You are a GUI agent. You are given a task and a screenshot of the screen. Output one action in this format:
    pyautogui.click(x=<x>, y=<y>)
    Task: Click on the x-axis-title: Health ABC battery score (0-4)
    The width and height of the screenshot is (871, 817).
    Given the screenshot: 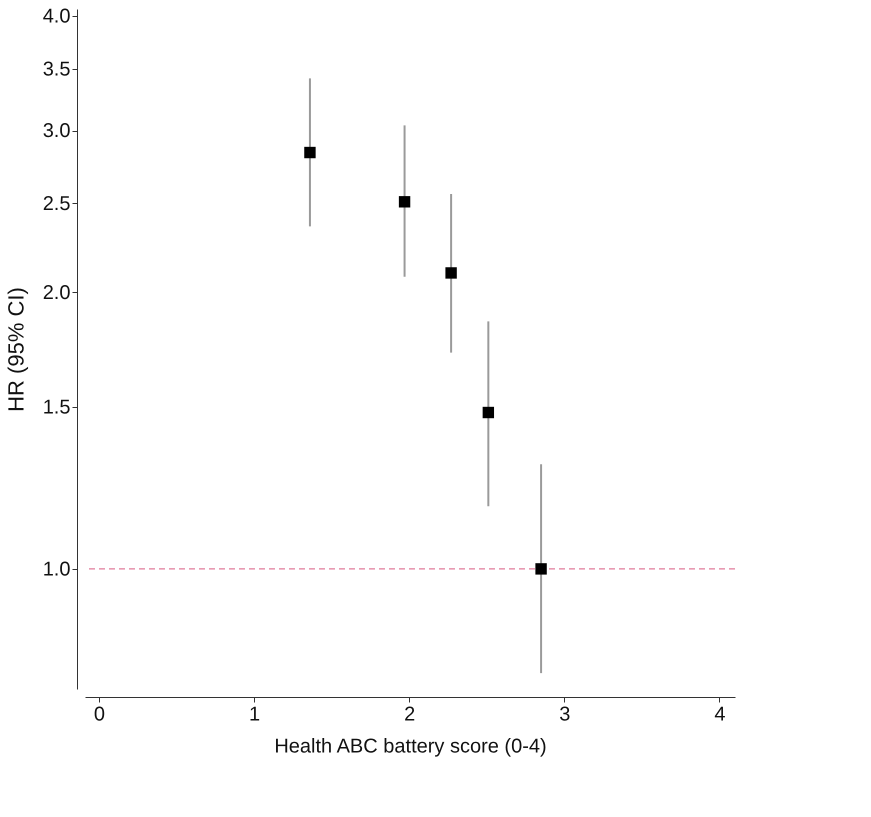 What is the action you would take?
    pyautogui.click(x=410, y=747)
    